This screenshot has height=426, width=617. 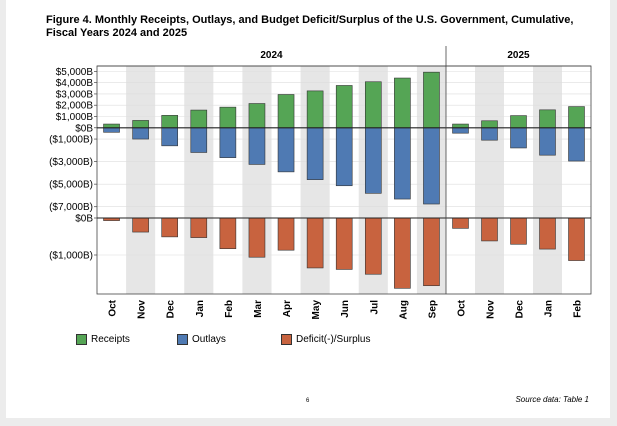 I want to click on year-header-2024: 2024, so click(x=271, y=55).